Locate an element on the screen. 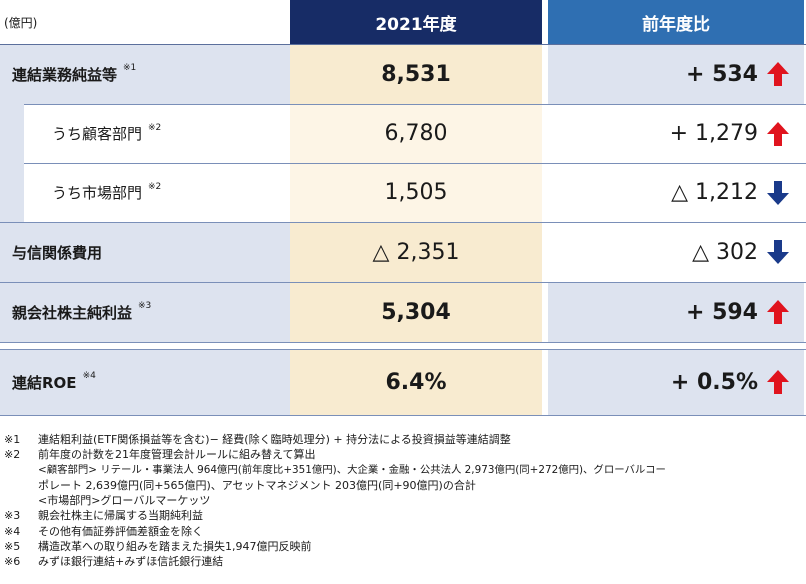 The width and height of the screenshot is (806, 584). diff-value: 0.5% is located at coordinates (727, 382).